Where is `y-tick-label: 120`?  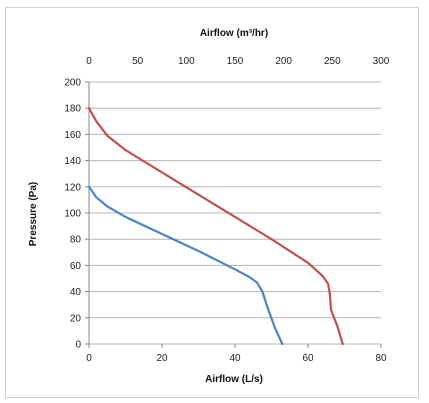
y-tick-label: 120 is located at coordinates (72, 187).